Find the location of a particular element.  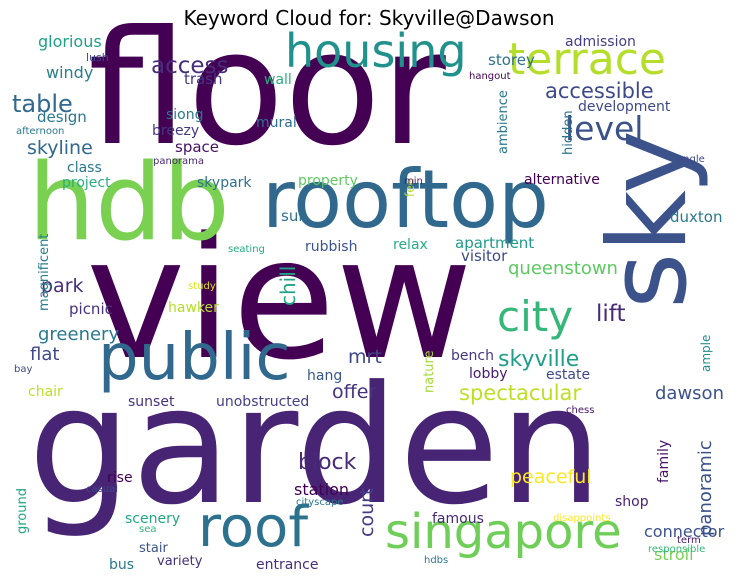

word-alternative: alternative is located at coordinates (562, 180).